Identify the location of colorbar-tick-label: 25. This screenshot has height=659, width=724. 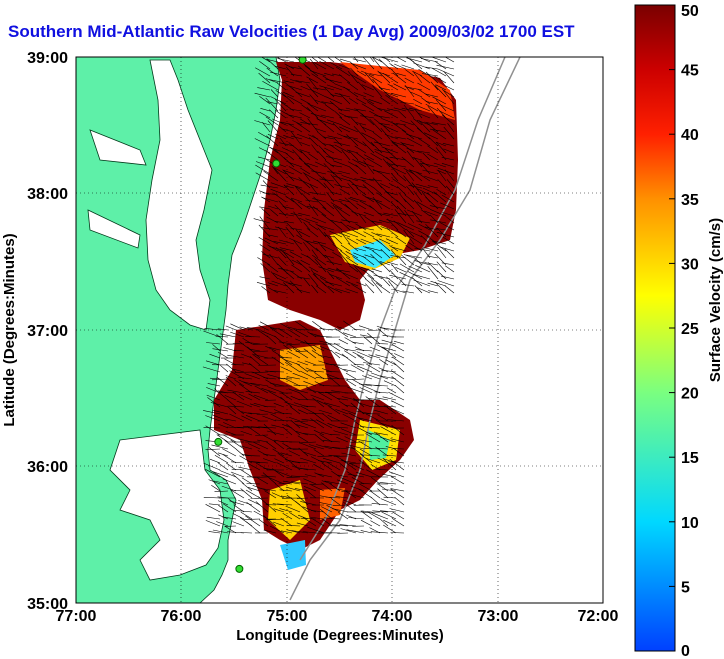
(690, 329).